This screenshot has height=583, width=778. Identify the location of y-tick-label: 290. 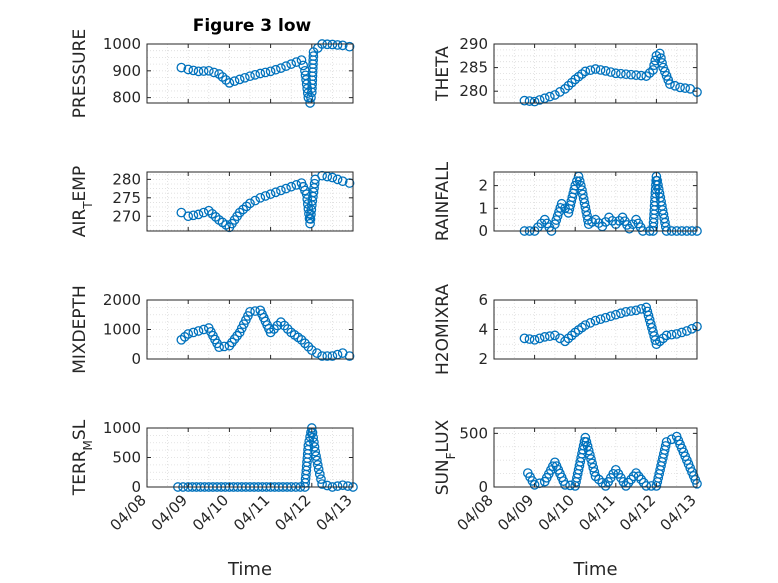
(473, 44).